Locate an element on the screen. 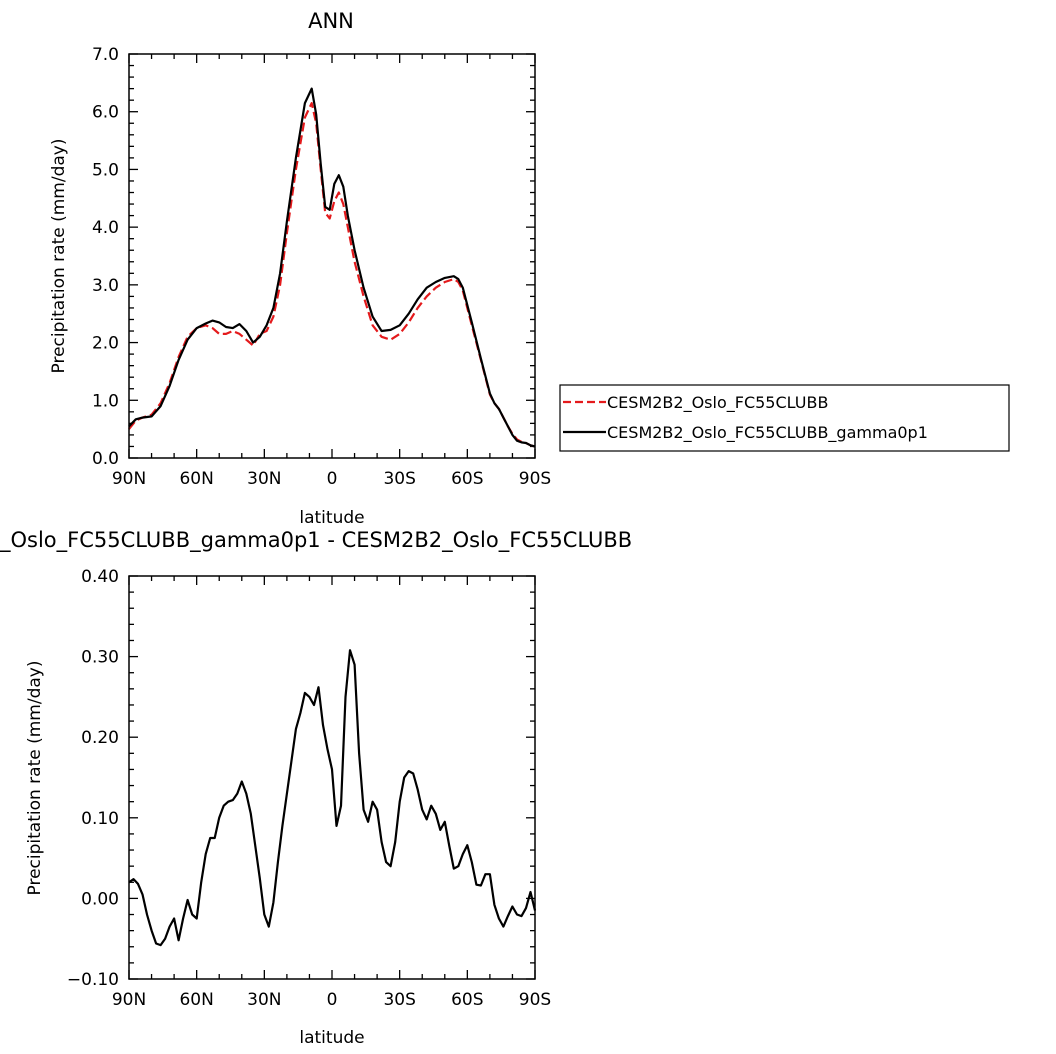 The width and height of the screenshot is (1056, 1054). top-chart-frame is located at coordinates (332, 256).